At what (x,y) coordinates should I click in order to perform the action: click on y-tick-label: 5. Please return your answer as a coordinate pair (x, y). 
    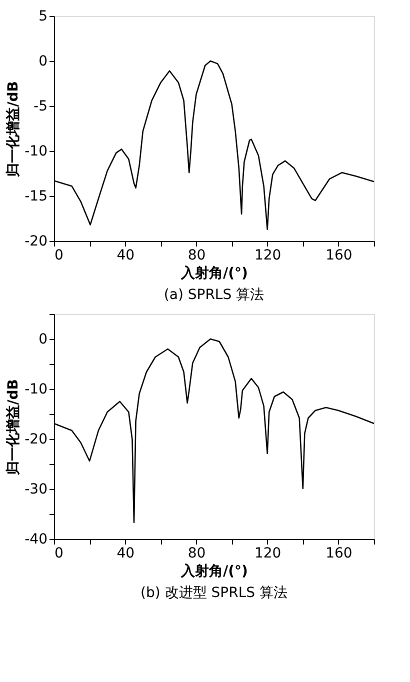
    Looking at the image, I should click on (43, 16).